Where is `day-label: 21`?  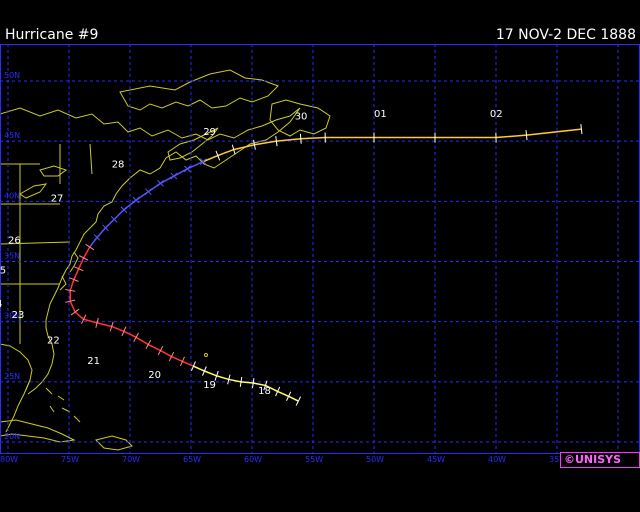
day-label: 21 is located at coordinates (93, 361).